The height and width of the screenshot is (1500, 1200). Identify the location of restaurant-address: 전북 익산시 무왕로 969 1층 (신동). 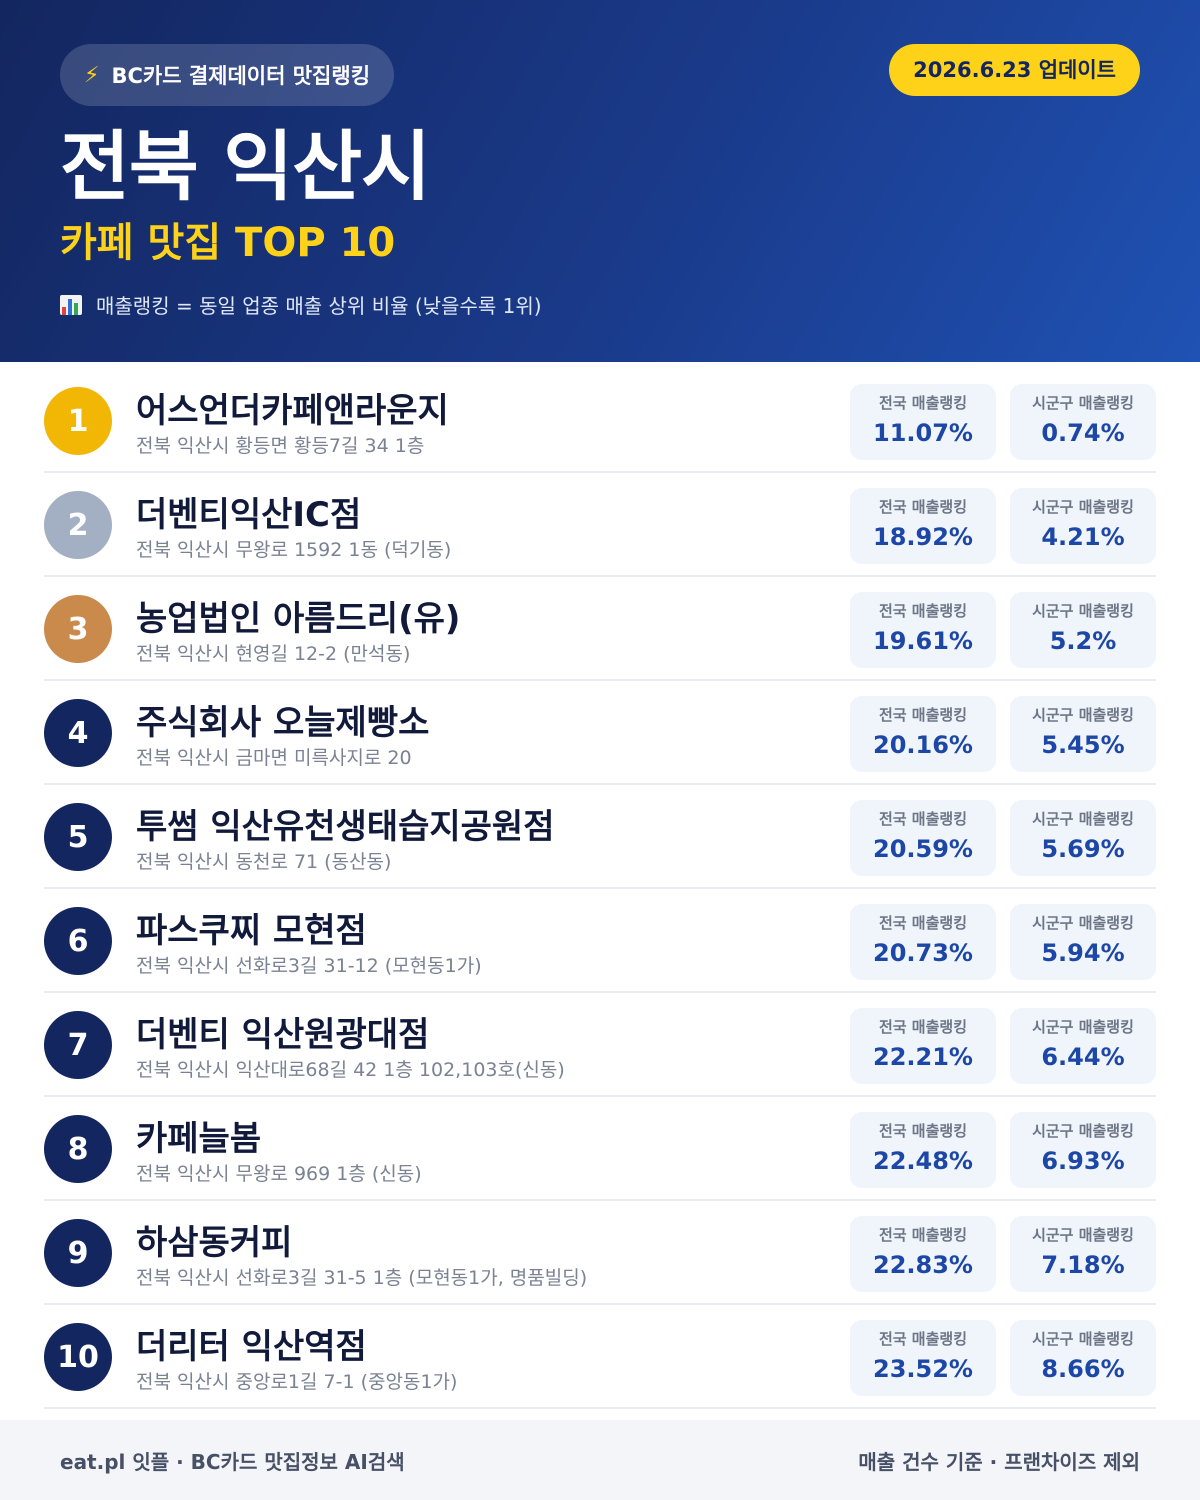
(279, 1174).